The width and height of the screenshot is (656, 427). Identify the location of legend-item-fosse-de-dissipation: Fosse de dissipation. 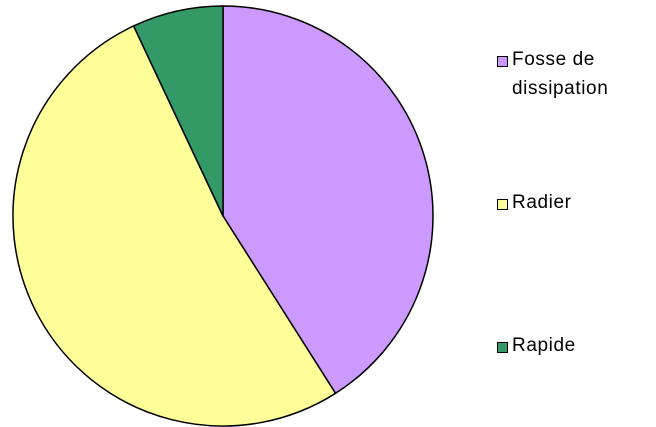
(552, 76).